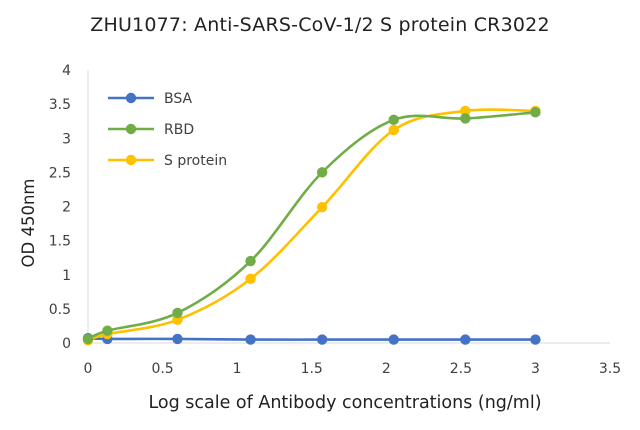 This screenshot has height=430, width=640. I want to click on x-tick-label: 3.5, so click(610, 369).